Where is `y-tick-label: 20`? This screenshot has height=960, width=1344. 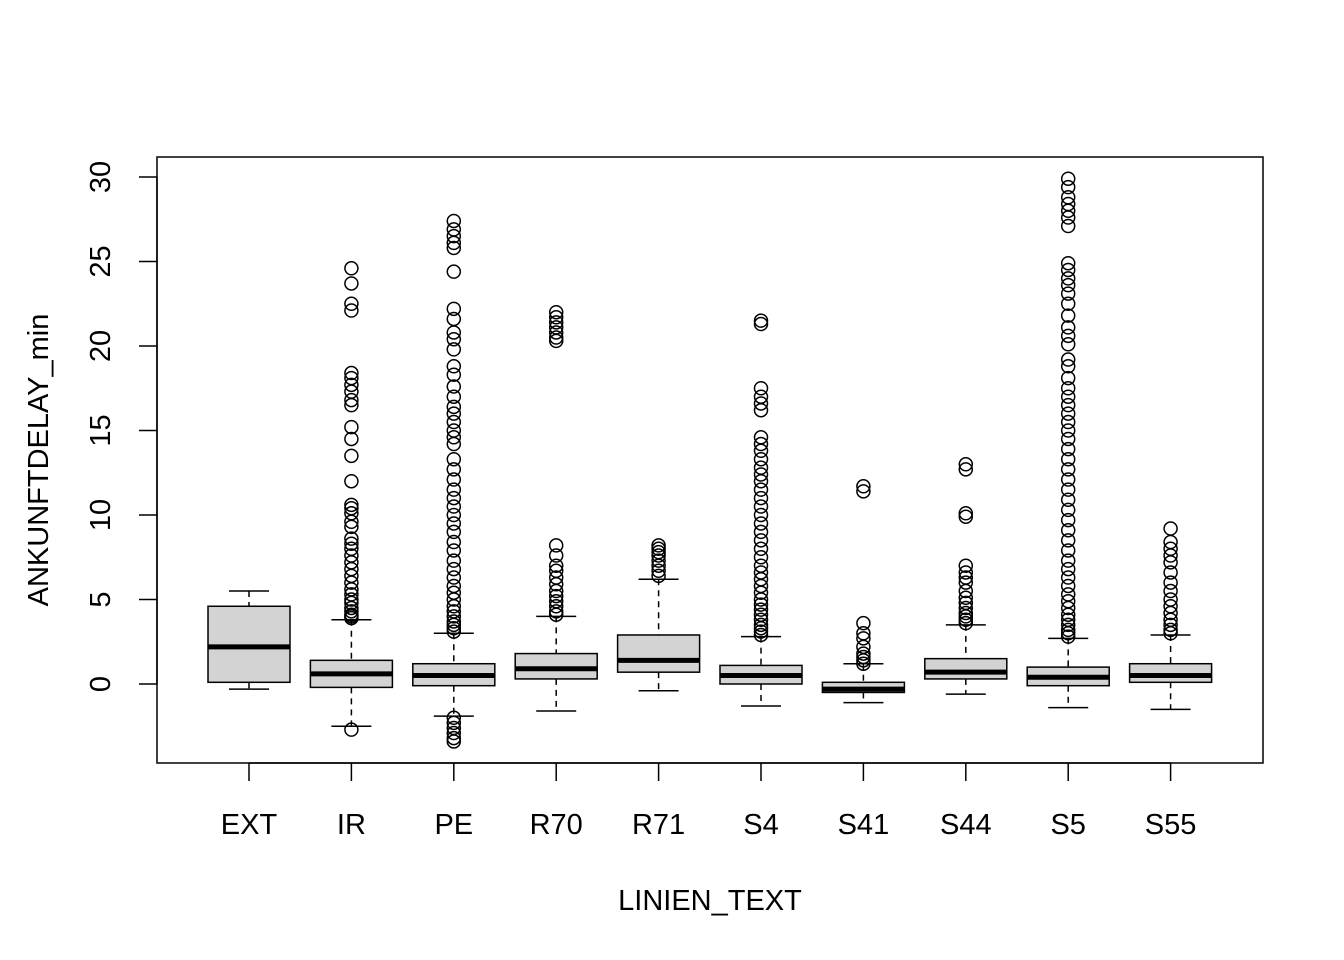 y-tick-label: 20 is located at coordinates (101, 346).